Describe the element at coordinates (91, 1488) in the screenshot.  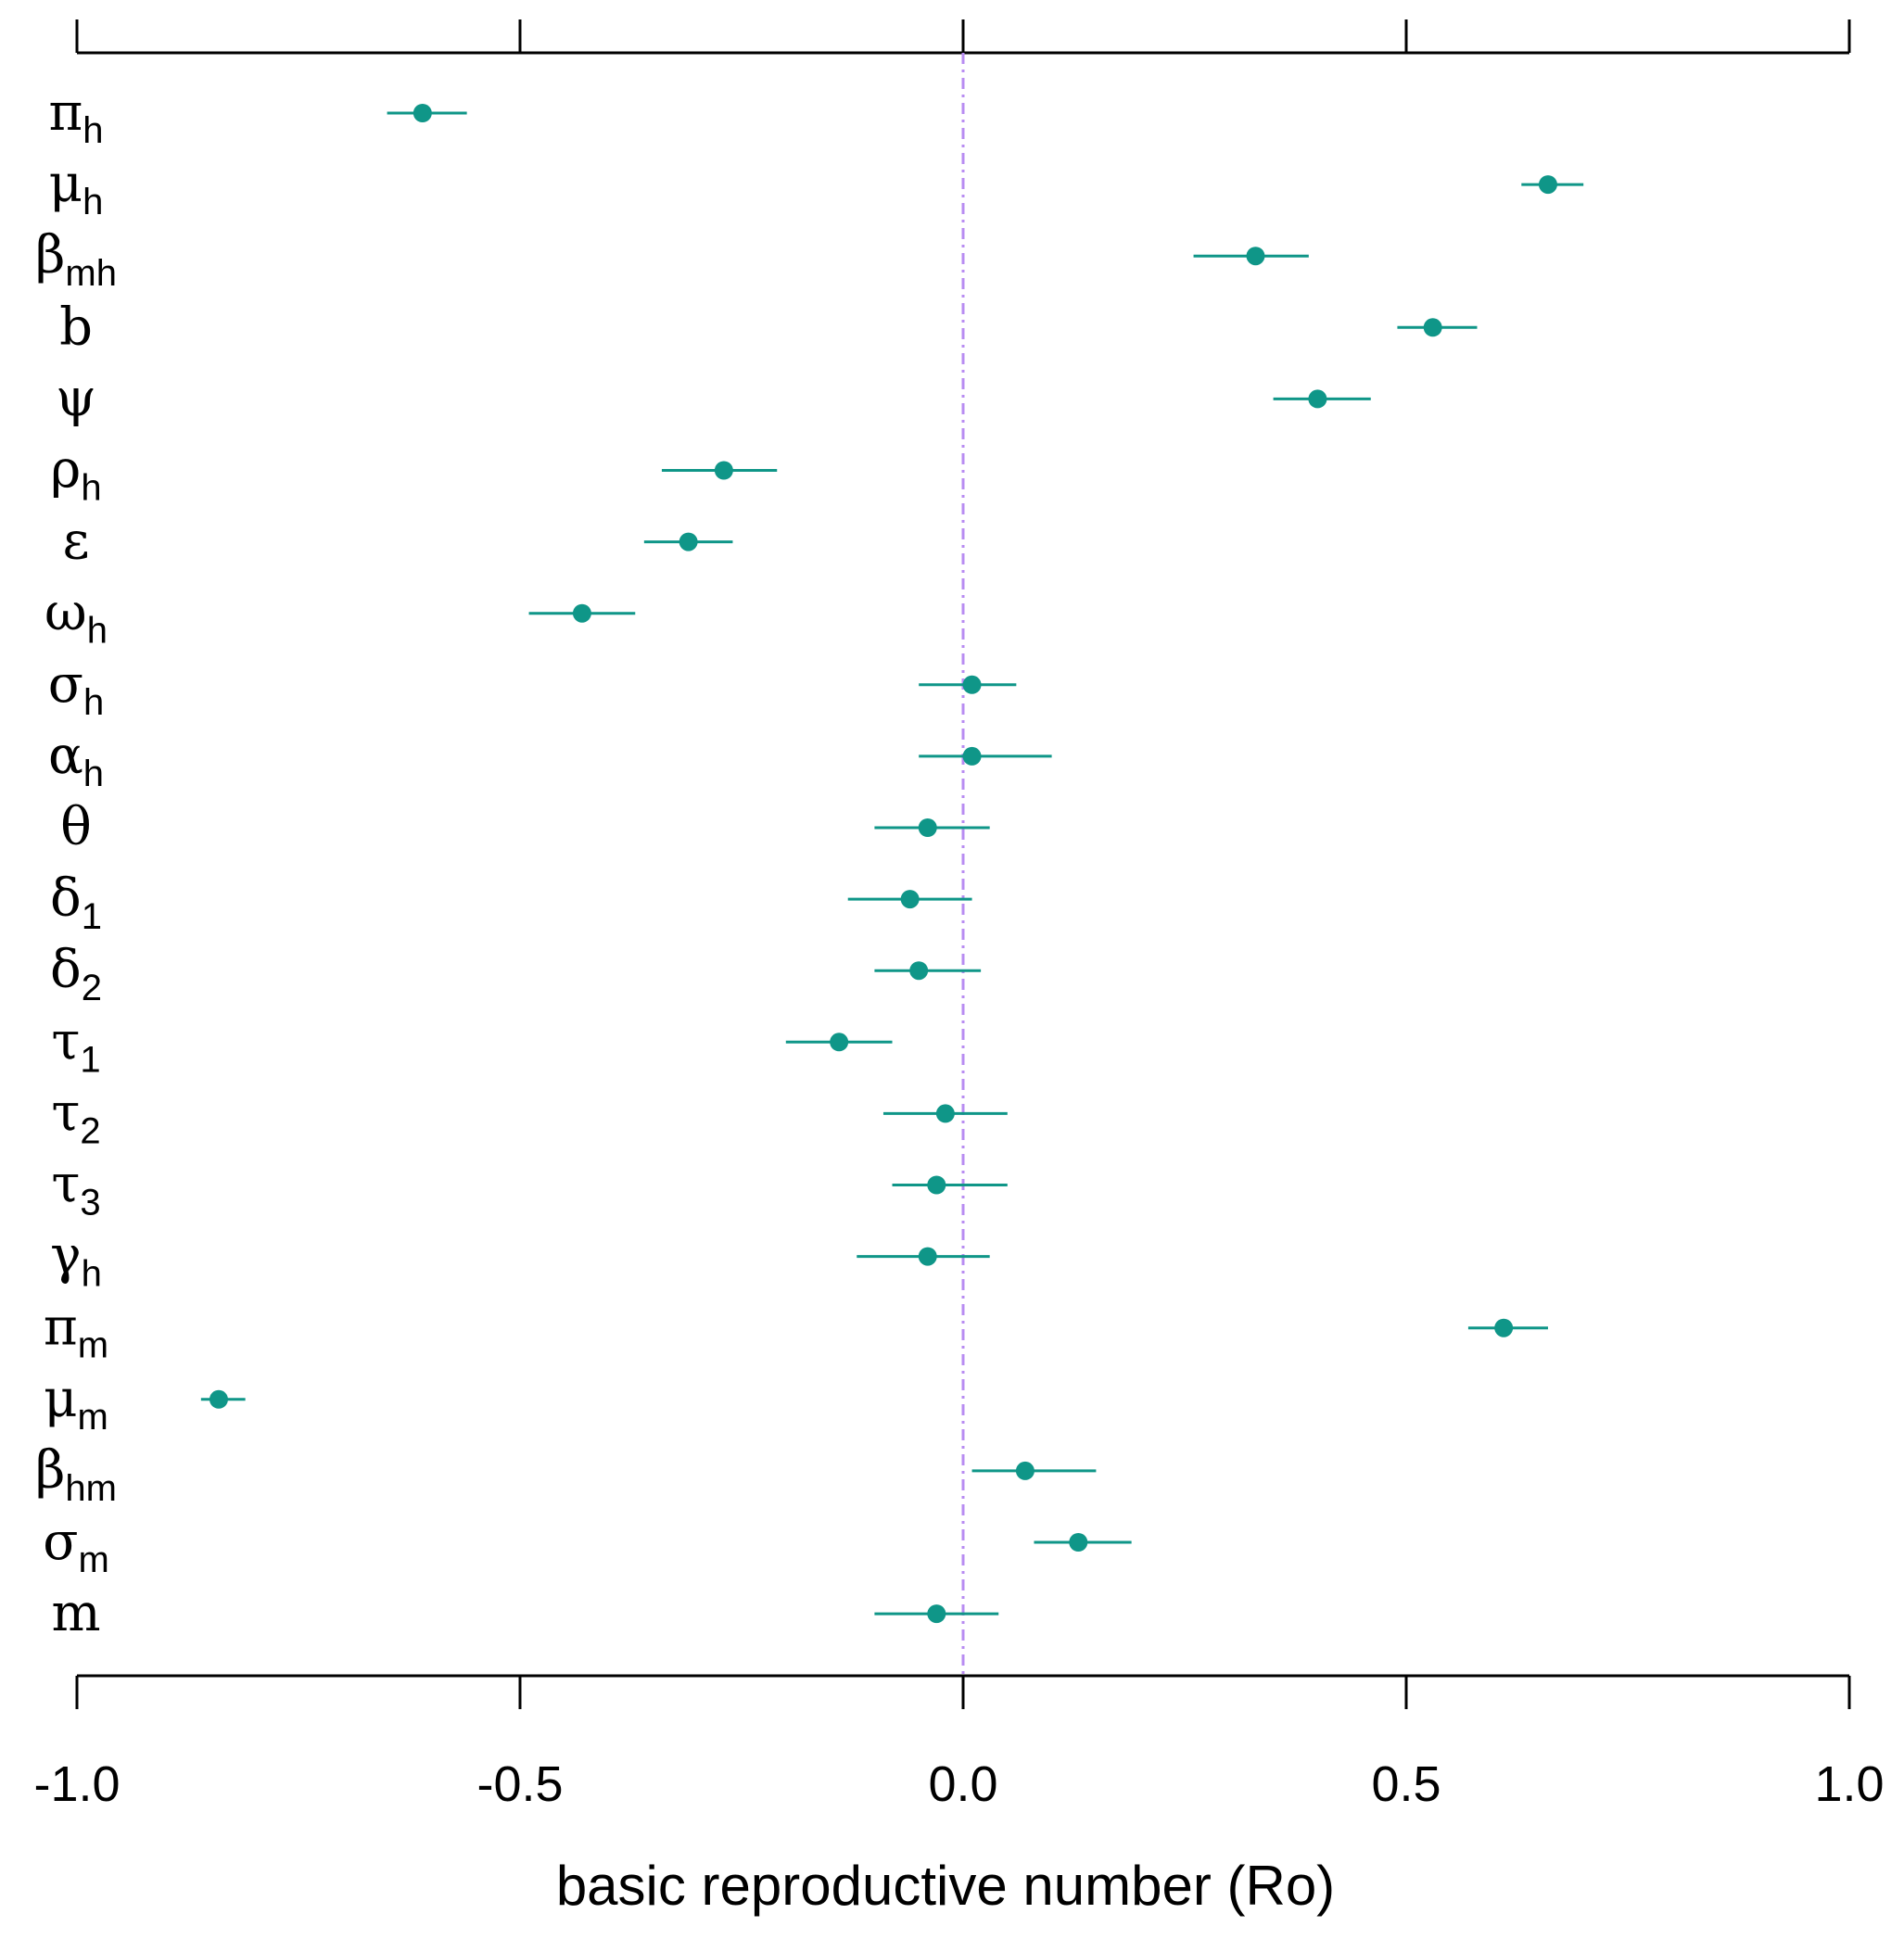
I see `parameter-subscript: hm` at that location.